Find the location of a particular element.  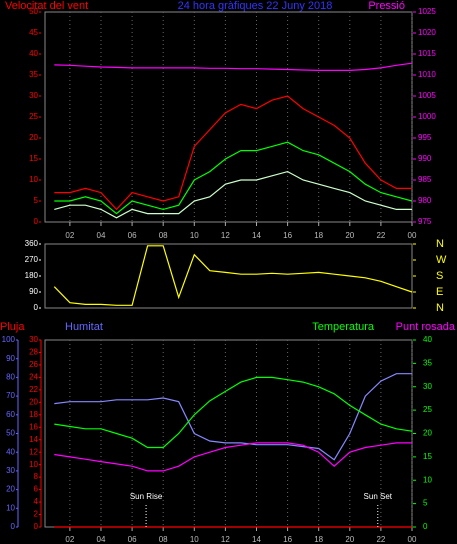

y-tick-label: 1010 is located at coordinates (427, 74).